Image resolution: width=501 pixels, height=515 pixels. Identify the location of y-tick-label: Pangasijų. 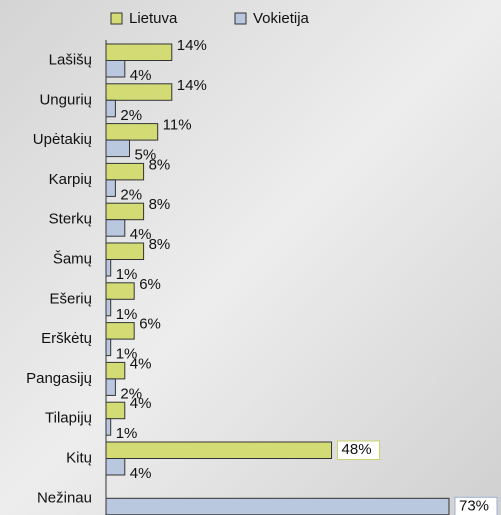
(59, 378).